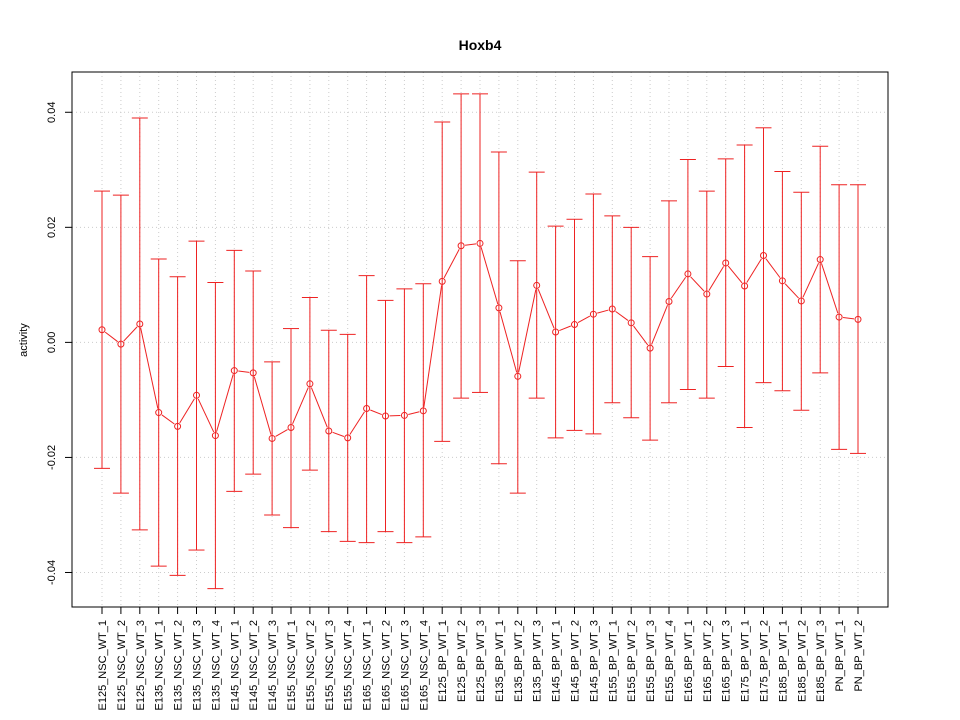  Describe the element at coordinates (765, 661) in the screenshot. I see `x-tick-label: E175_BP_WT_2` at that location.